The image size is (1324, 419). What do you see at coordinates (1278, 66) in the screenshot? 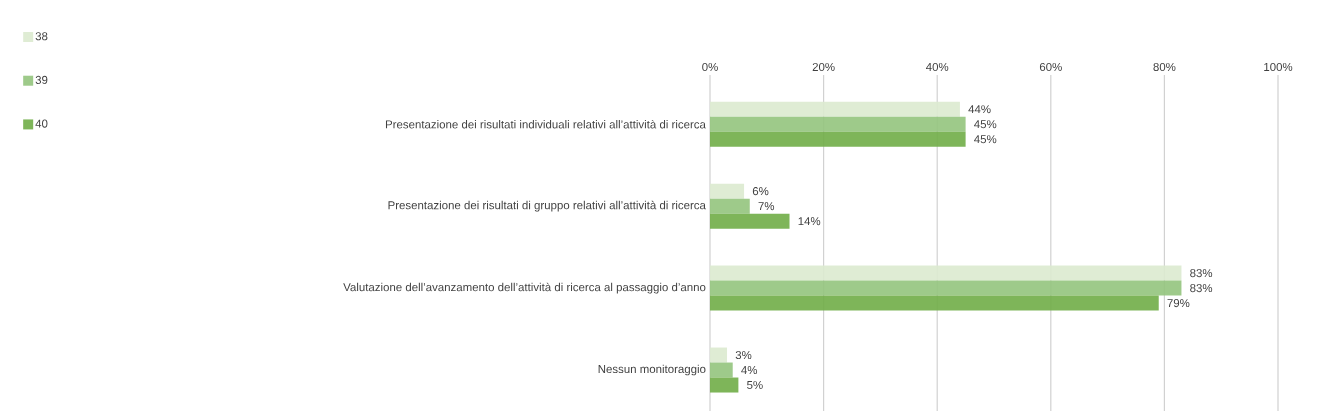
I see `x-tick-label: 100%` at bounding box center [1278, 66].